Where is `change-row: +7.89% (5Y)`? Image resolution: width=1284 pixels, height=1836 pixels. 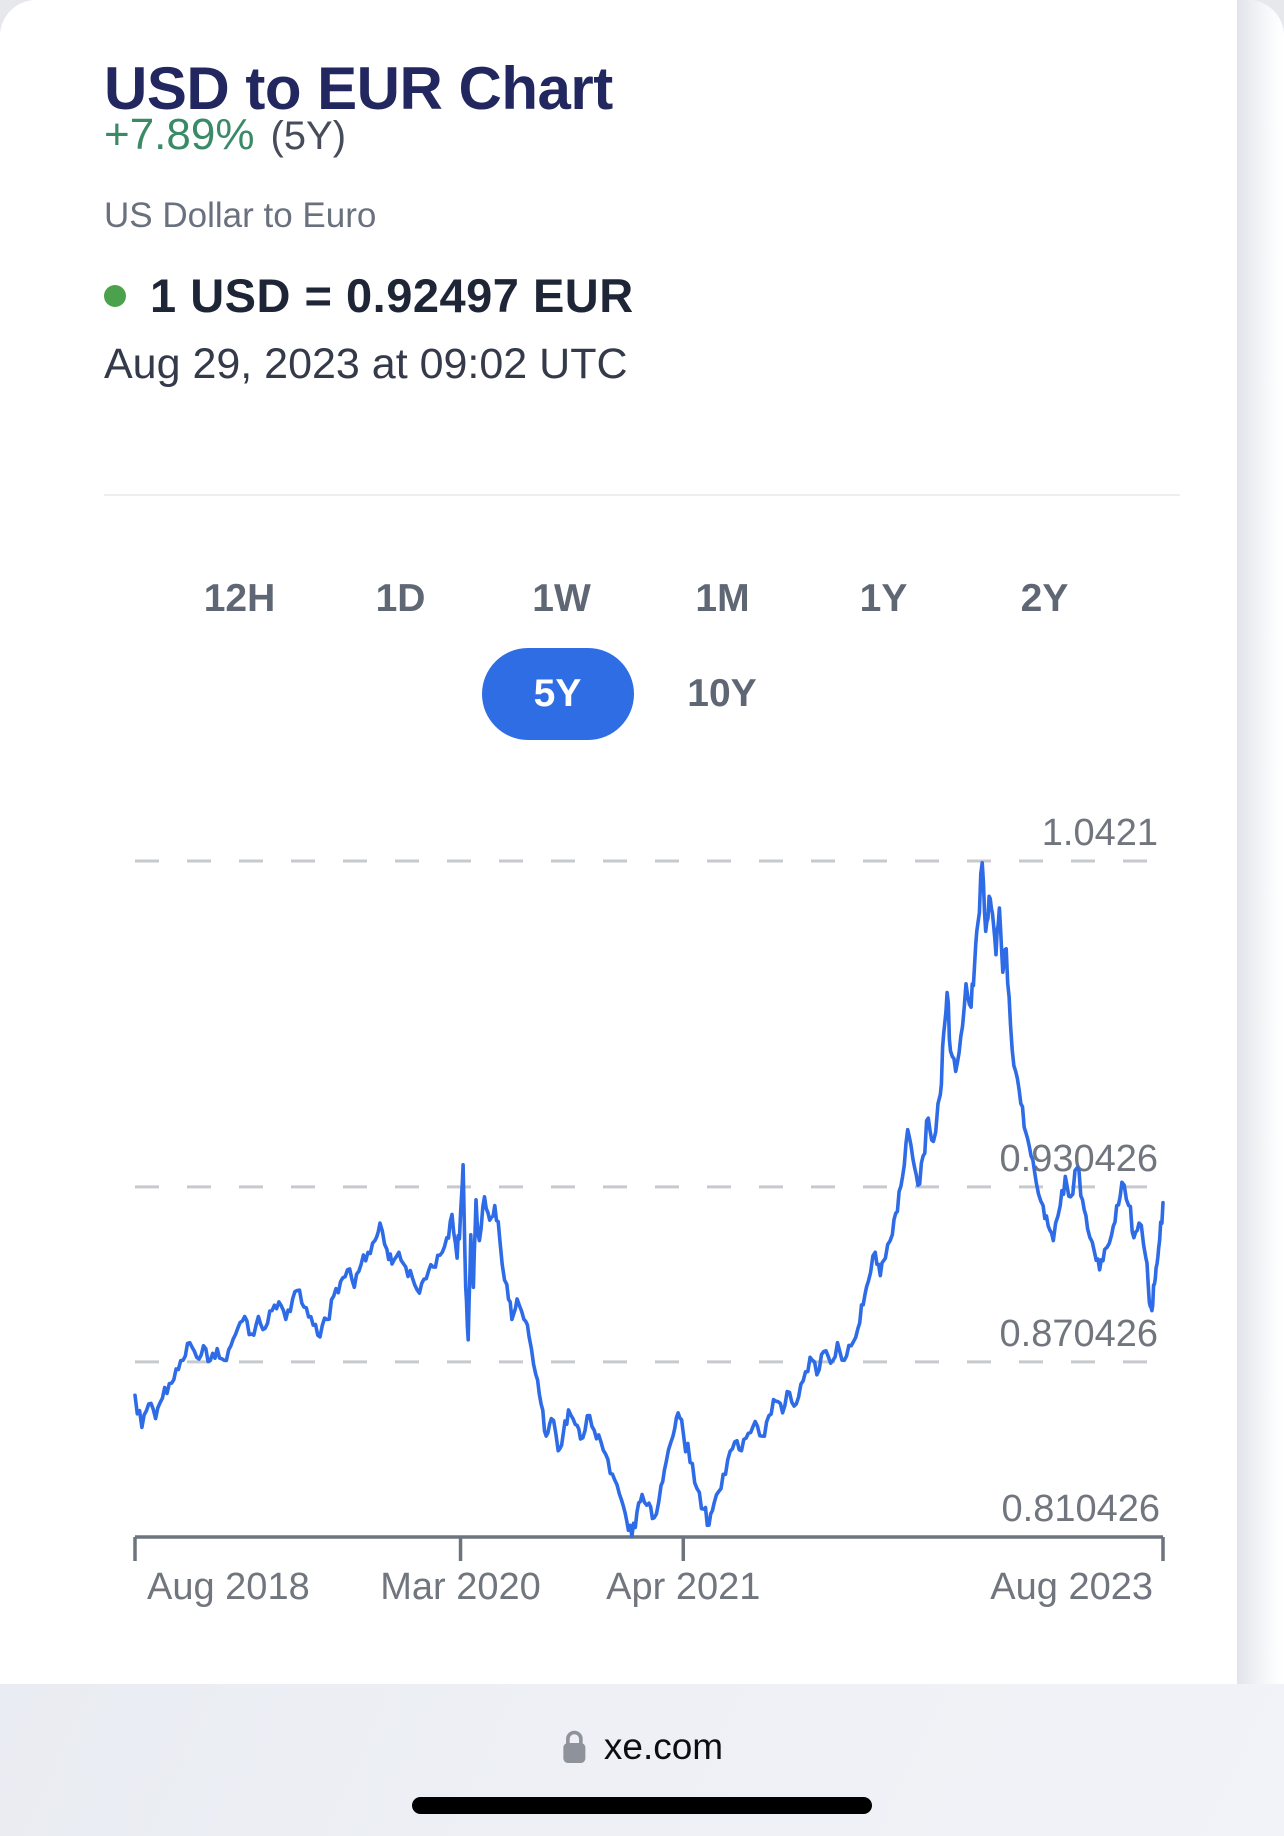 change-row: +7.89% (5Y) is located at coordinates (225, 135).